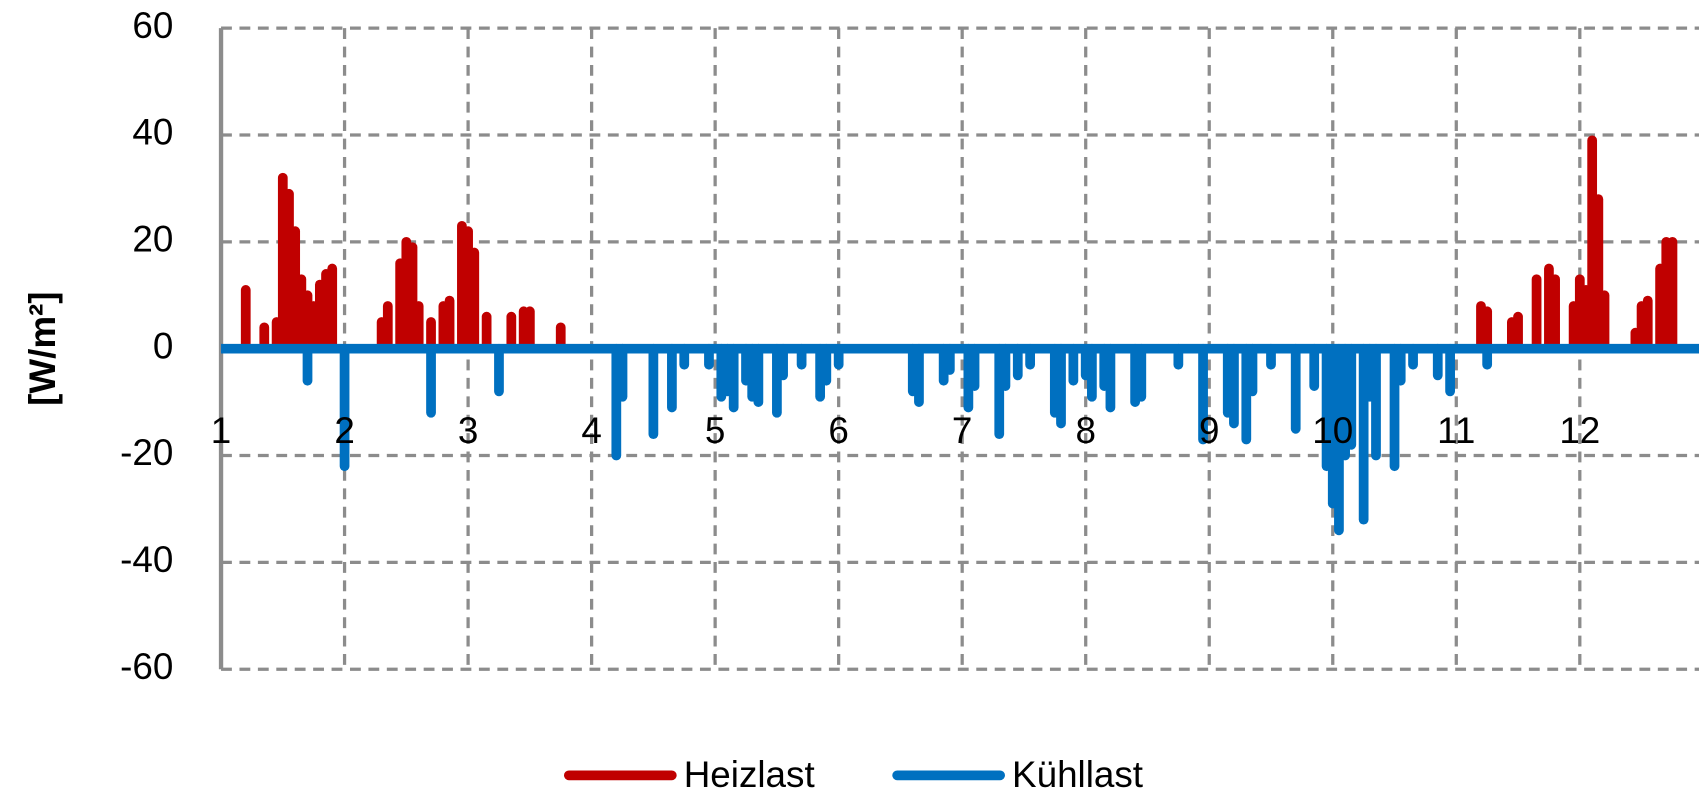 This screenshot has height=797, width=1699. What do you see at coordinates (1579, 430) in the screenshot?
I see `x-tick-label: 12` at bounding box center [1579, 430].